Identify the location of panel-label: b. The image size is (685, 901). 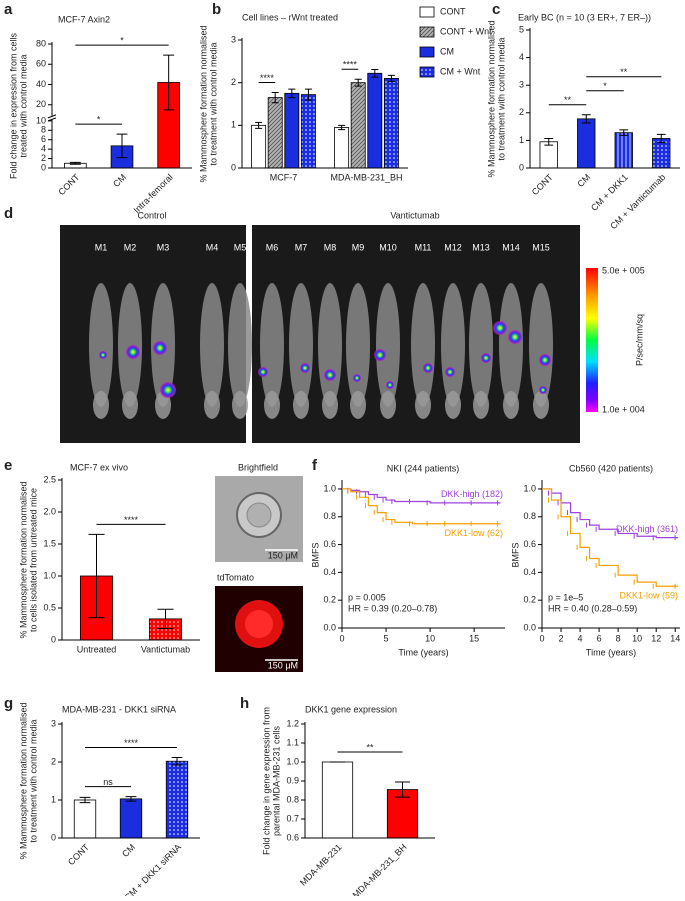
(216, 9).